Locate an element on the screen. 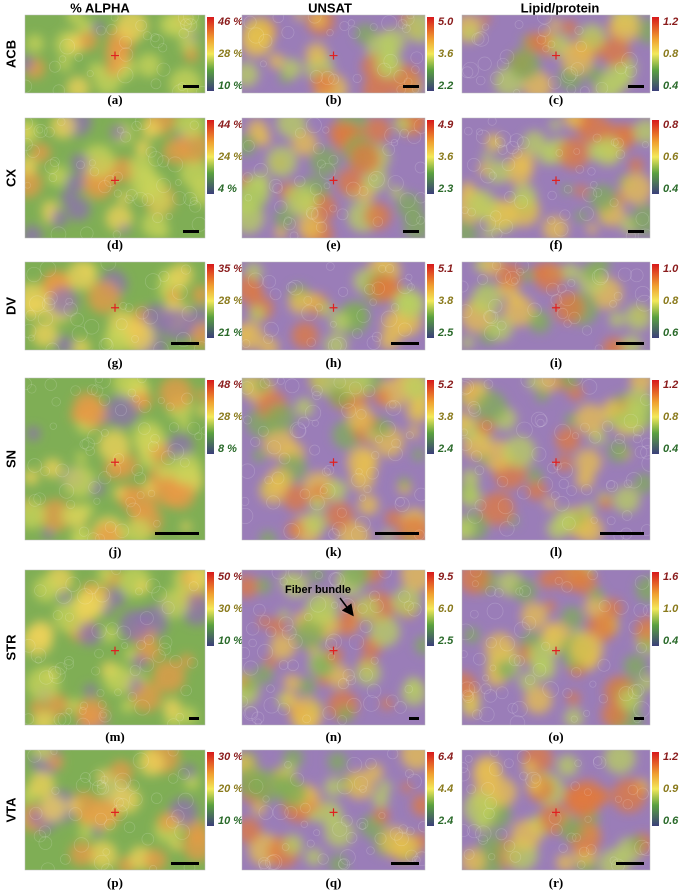  scale-bar is located at coordinates (185, 863).